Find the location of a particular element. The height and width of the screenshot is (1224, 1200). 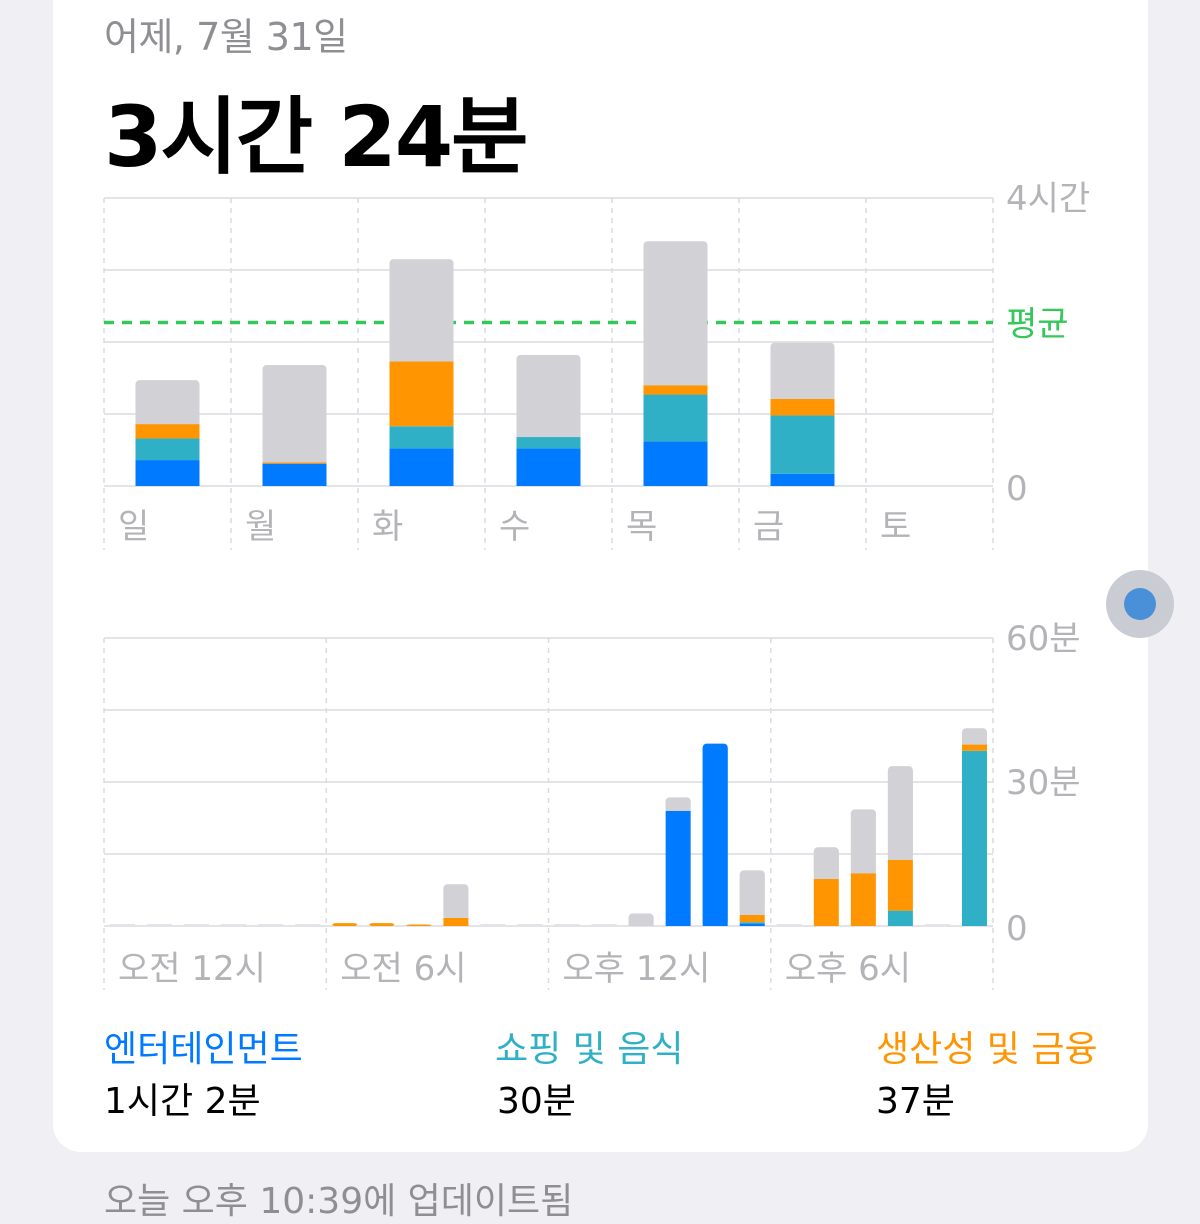

day-label: 월 is located at coordinates (260, 527).